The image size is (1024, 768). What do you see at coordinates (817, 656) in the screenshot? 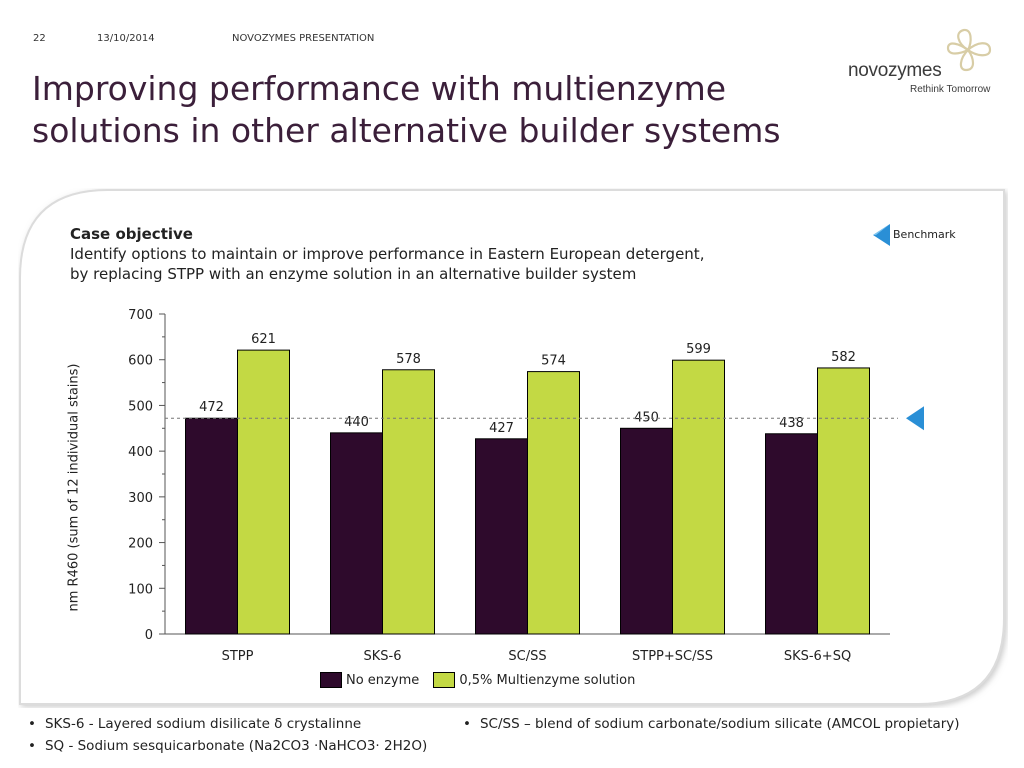
I see `x-tick-label: SKS-6+SQ` at bounding box center [817, 656].